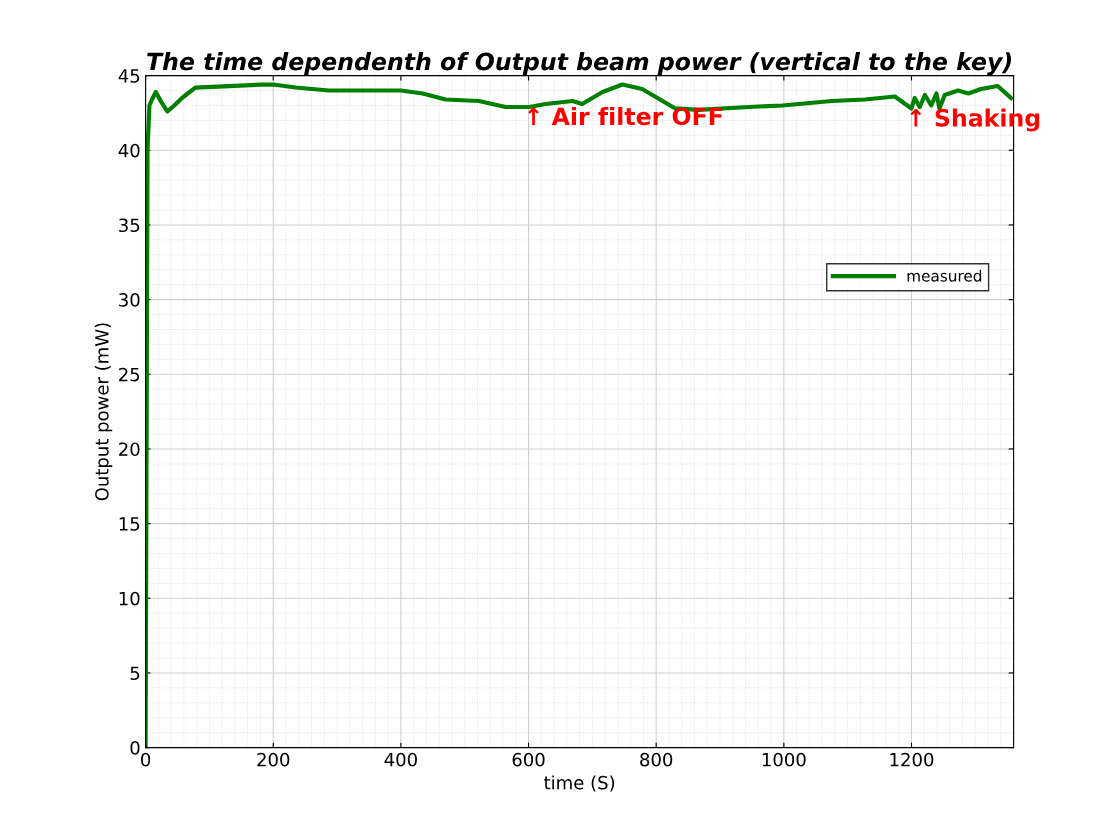 The height and width of the screenshot is (840, 1120). I want to click on x-tick-label: 600, so click(528, 759).